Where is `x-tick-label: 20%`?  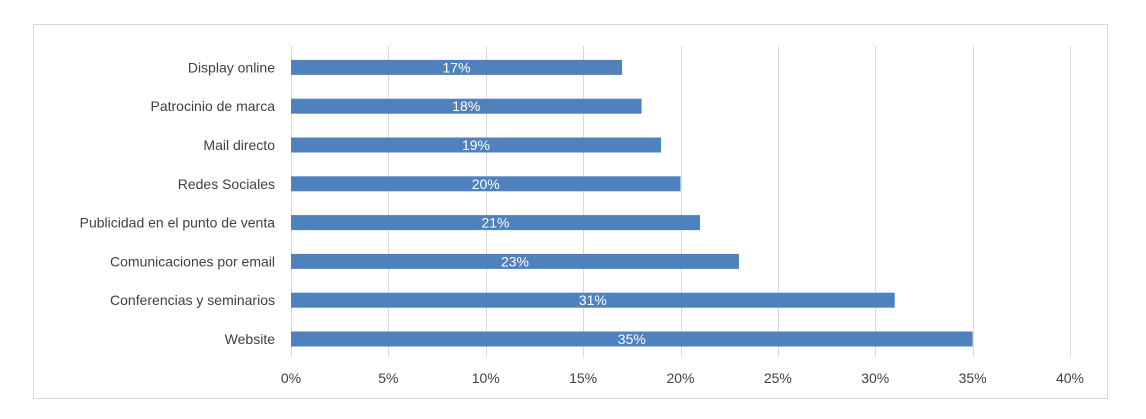
x-tick-label: 20% is located at coordinates (680, 378).